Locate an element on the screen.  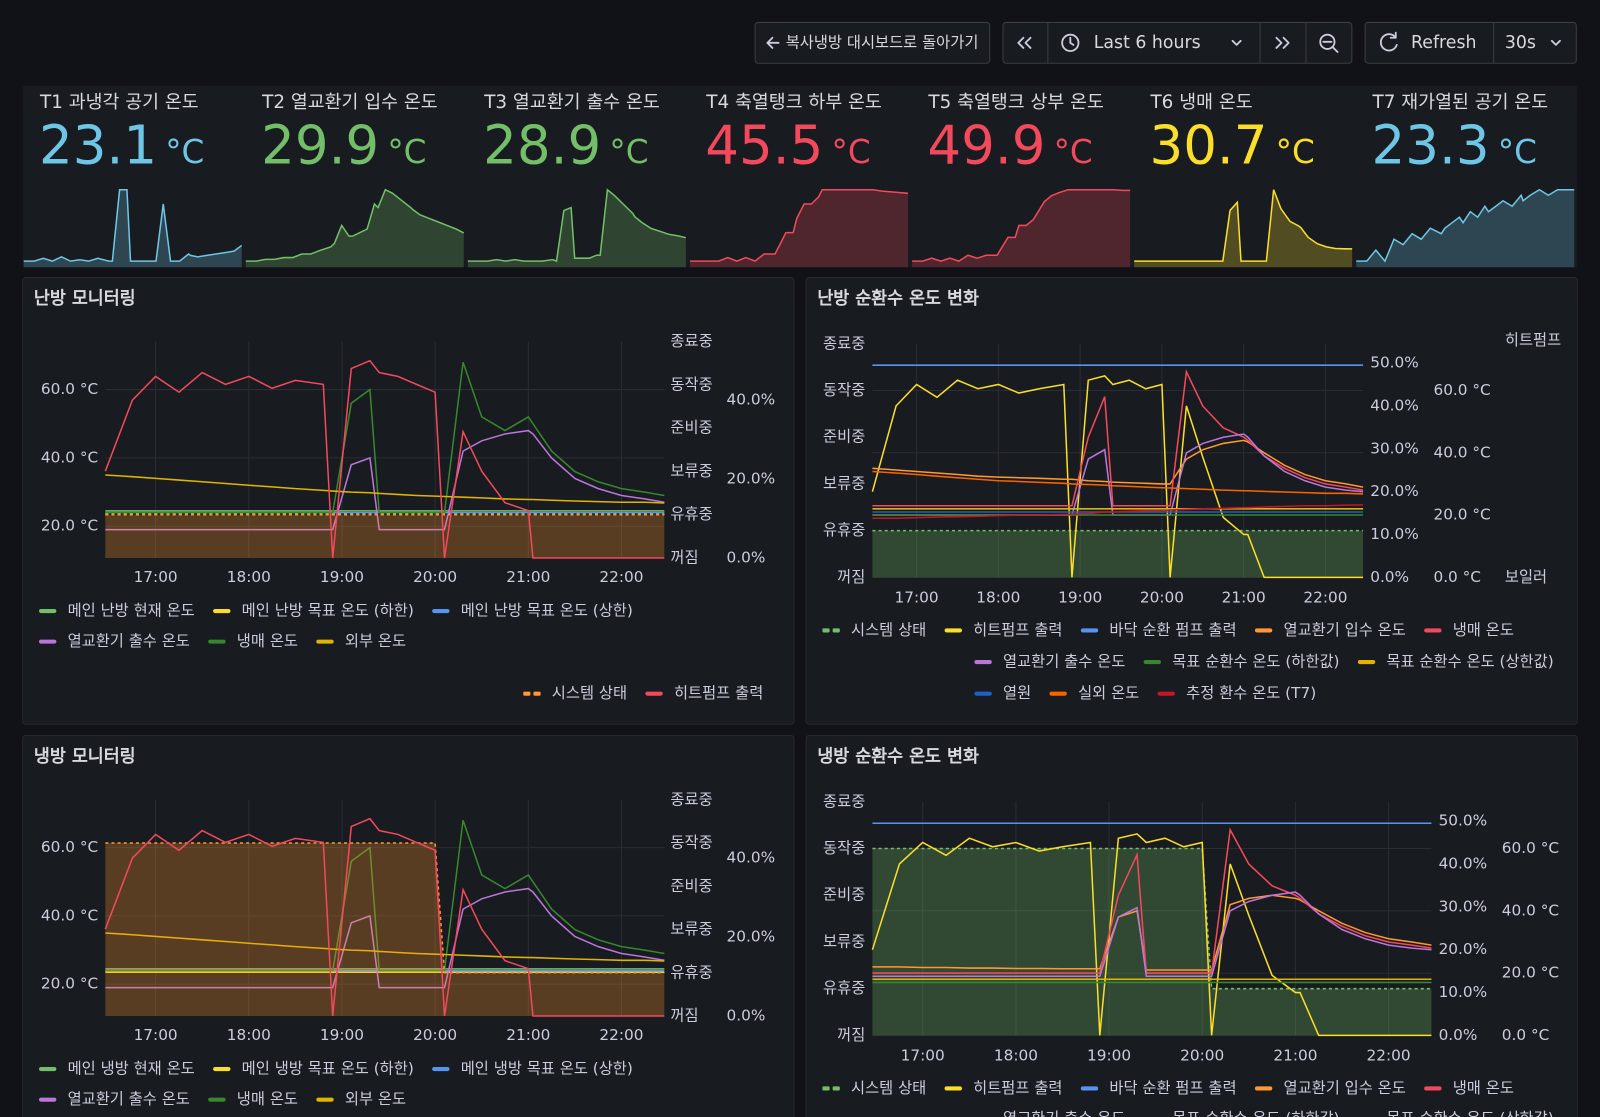
legend-label: 메인 난방 목표 온도 (상한) is located at coordinates (547, 611).